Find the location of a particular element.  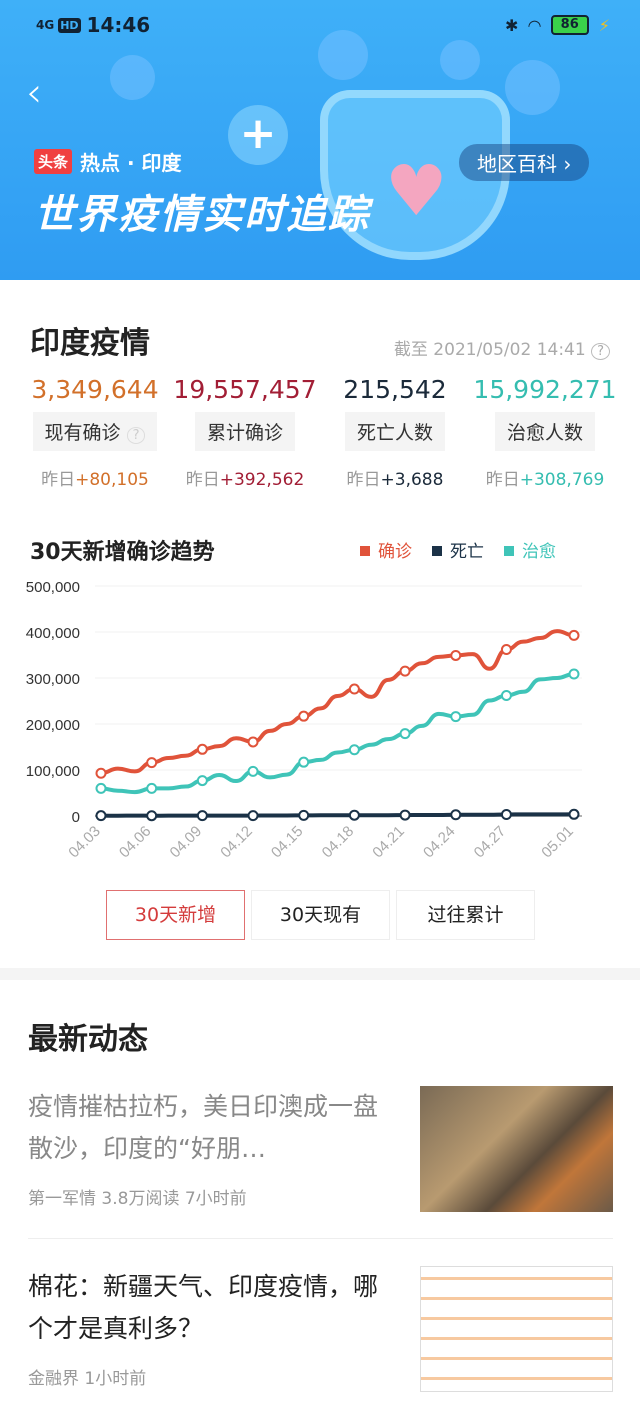

heart-icon: ♥ is located at coordinates (416, 191).